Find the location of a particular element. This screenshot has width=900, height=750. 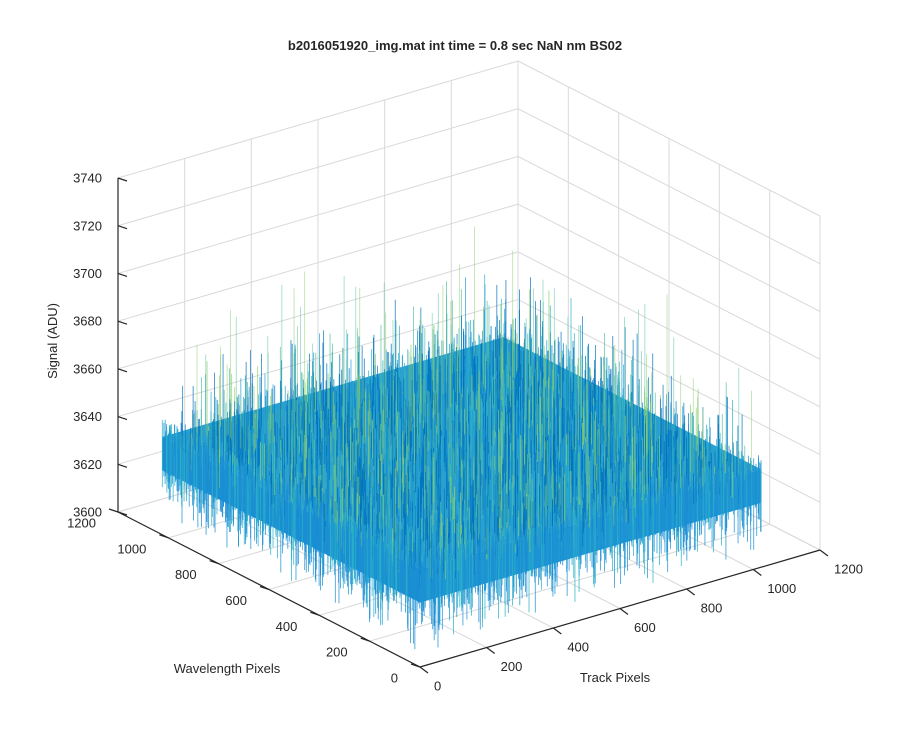

y-tick-label: 400 is located at coordinates (287, 626).